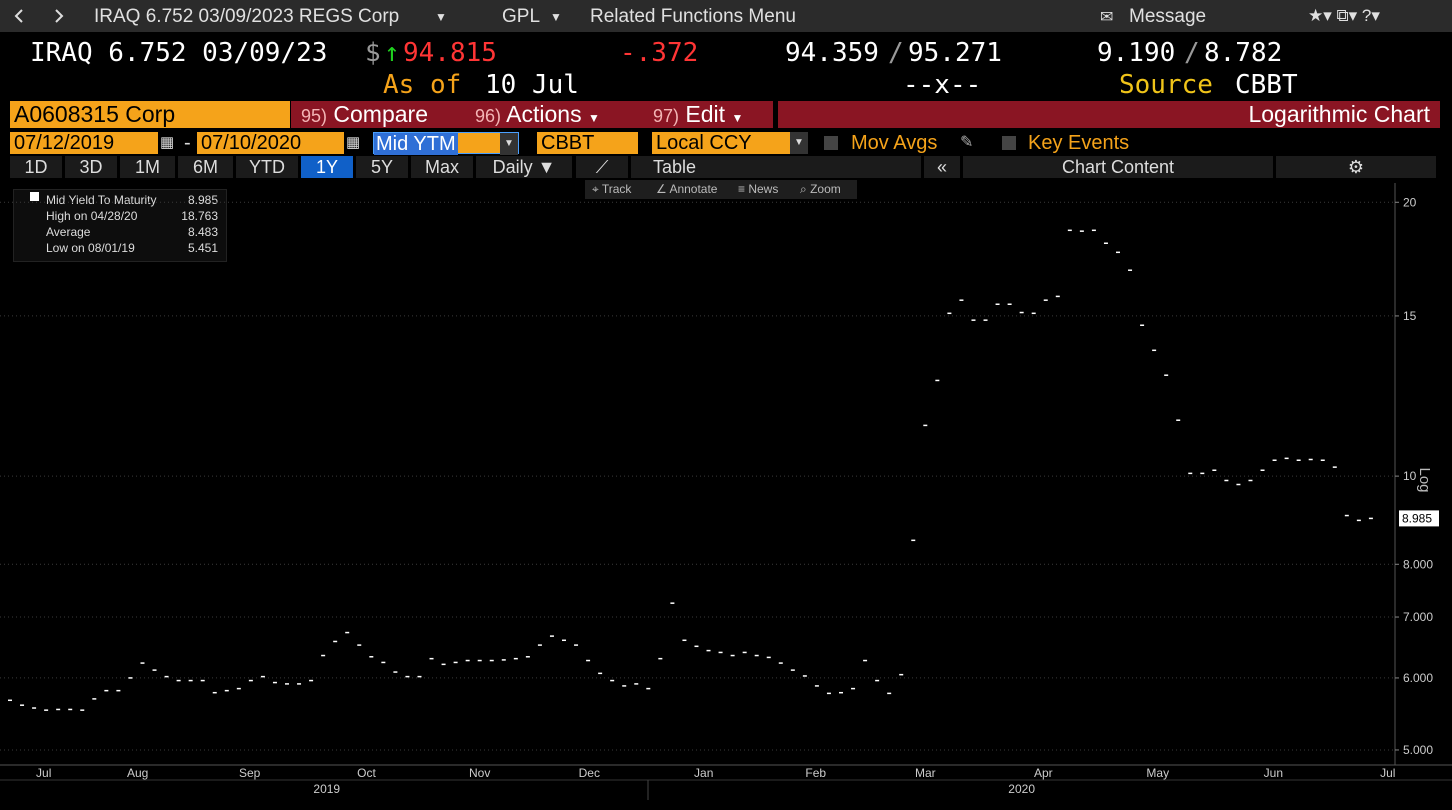 This screenshot has height=810, width=1452. I want to click on legend-value: 5.451, so click(202, 248).